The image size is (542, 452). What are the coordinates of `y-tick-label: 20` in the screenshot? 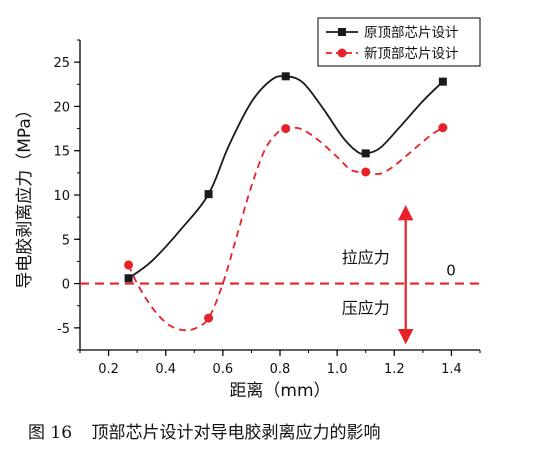 It's located at (61, 107).